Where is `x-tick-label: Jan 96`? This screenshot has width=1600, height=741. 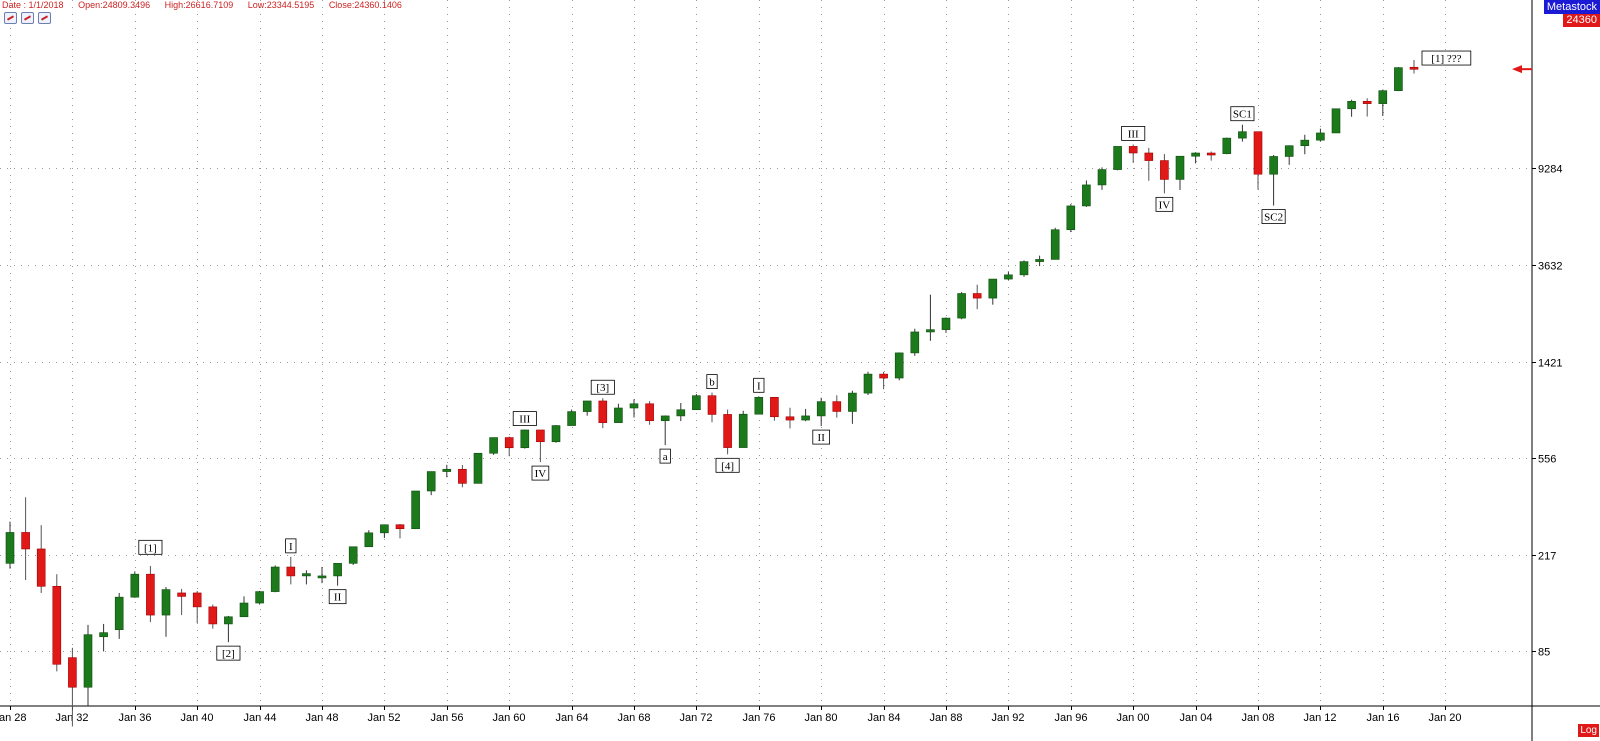 x-tick-label: Jan 96 is located at coordinates (1070, 718).